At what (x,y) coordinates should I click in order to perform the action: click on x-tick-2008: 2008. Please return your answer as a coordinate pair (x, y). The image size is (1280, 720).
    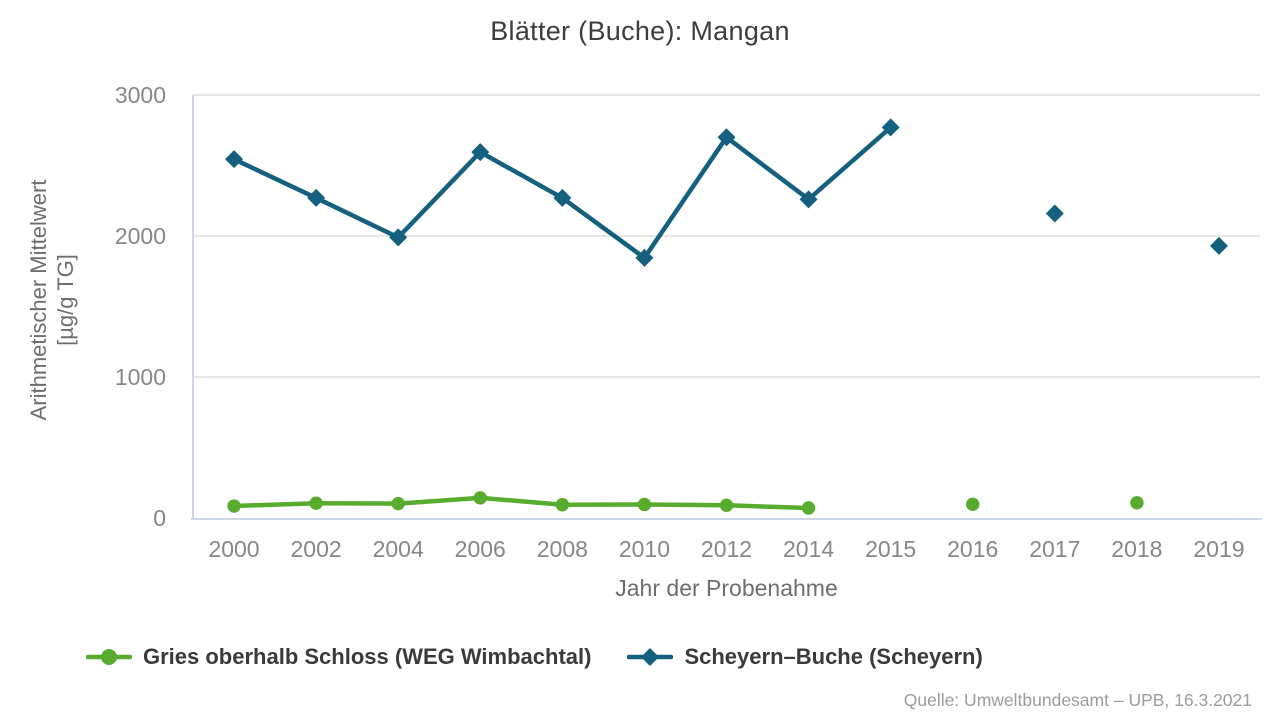
    Looking at the image, I should click on (562, 549).